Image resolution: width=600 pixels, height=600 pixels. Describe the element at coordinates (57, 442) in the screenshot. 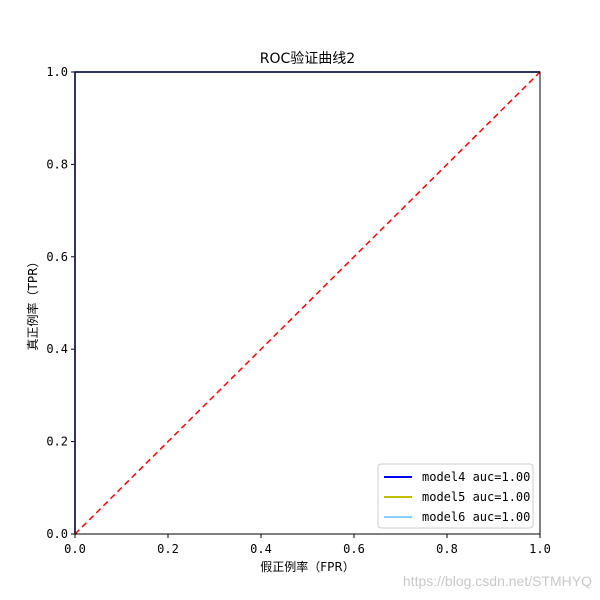

I see `y-tick-label: 0.2` at that location.